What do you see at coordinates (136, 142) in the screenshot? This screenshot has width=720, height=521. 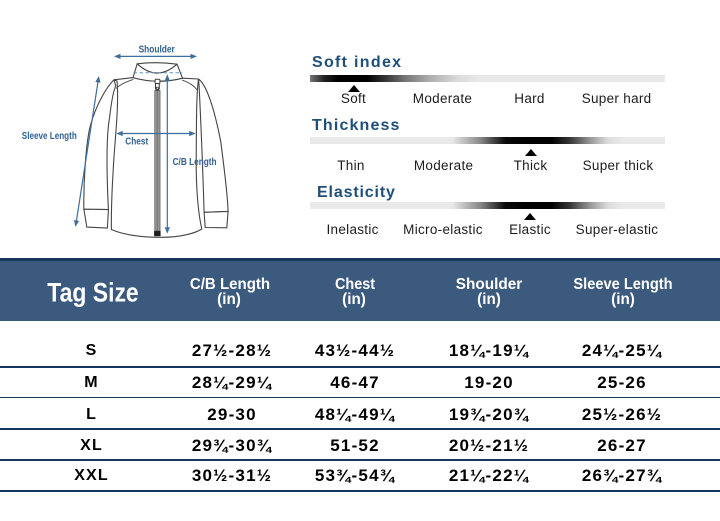 I see `svg-text: Chest` at bounding box center [136, 142].